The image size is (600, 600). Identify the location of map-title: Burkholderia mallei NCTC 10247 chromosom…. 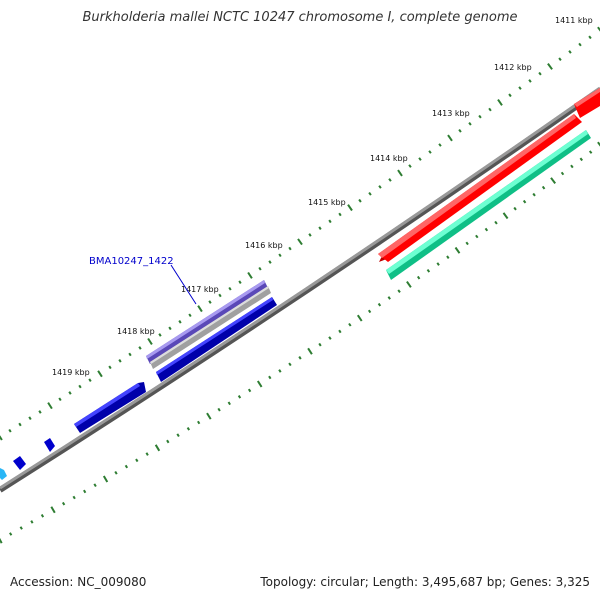
(300, 17).